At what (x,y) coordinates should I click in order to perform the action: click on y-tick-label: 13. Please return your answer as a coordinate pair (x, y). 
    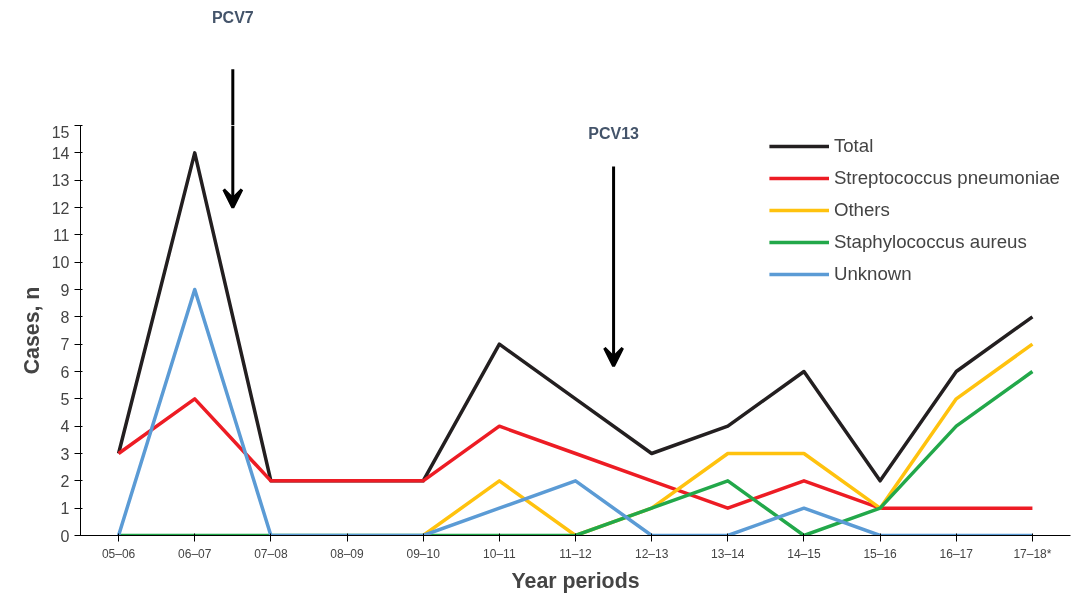
    Looking at the image, I should click on (60, 181).